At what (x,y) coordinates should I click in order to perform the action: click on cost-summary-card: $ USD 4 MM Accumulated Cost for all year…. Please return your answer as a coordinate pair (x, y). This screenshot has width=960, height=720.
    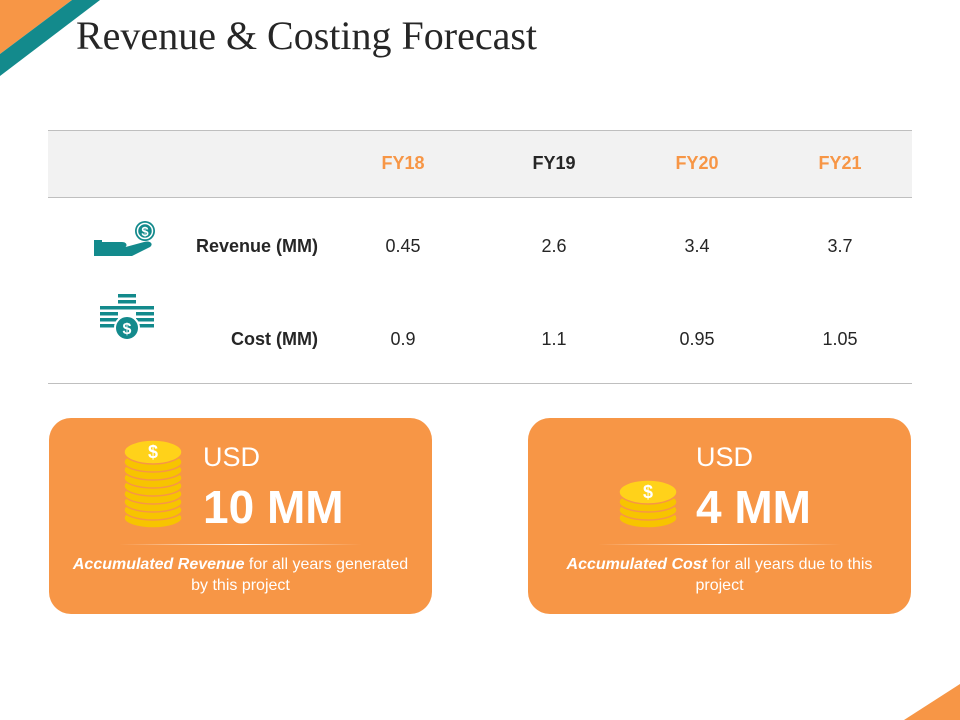
    Looking at the image, I should click on (719, 516).